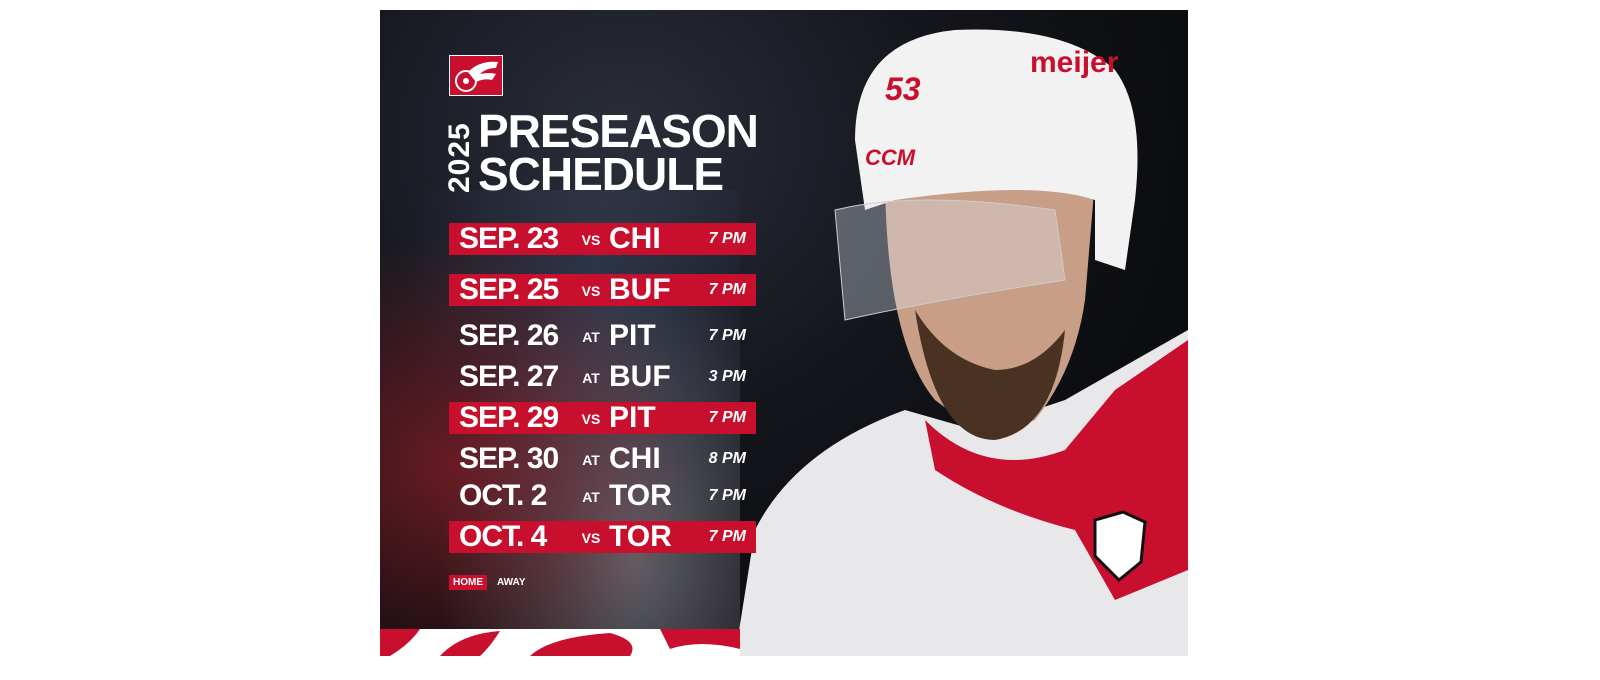 The height and width of the screenshot is (680, 1600). What do you see at coordinates (509, 376) in the screenshot?
I see `game-date: SEP. 27` at bounding box center [509, 376].